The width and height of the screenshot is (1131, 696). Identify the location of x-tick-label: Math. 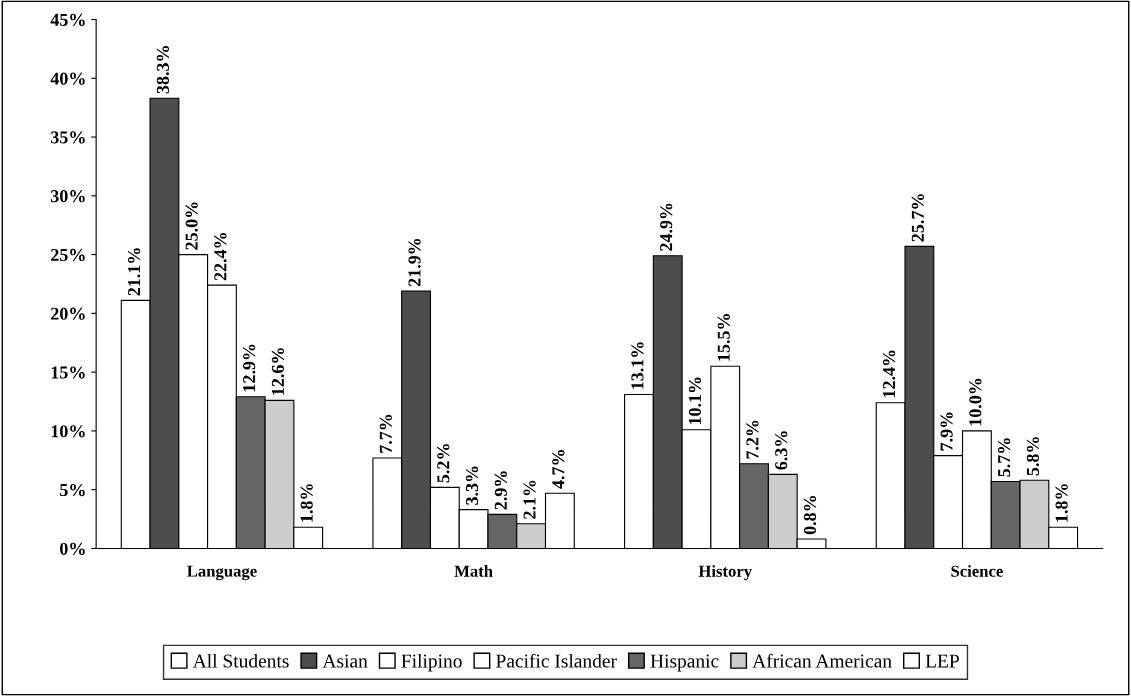
(473, 571).